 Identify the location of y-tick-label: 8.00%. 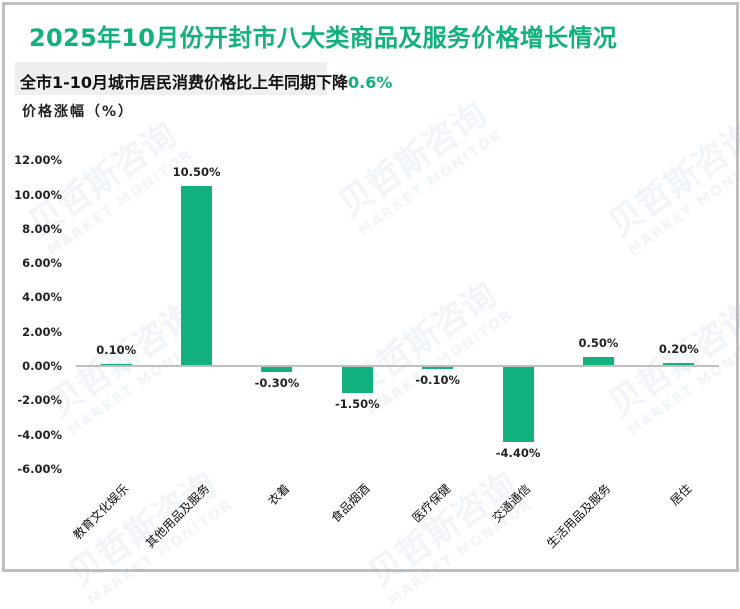
(42, 228).